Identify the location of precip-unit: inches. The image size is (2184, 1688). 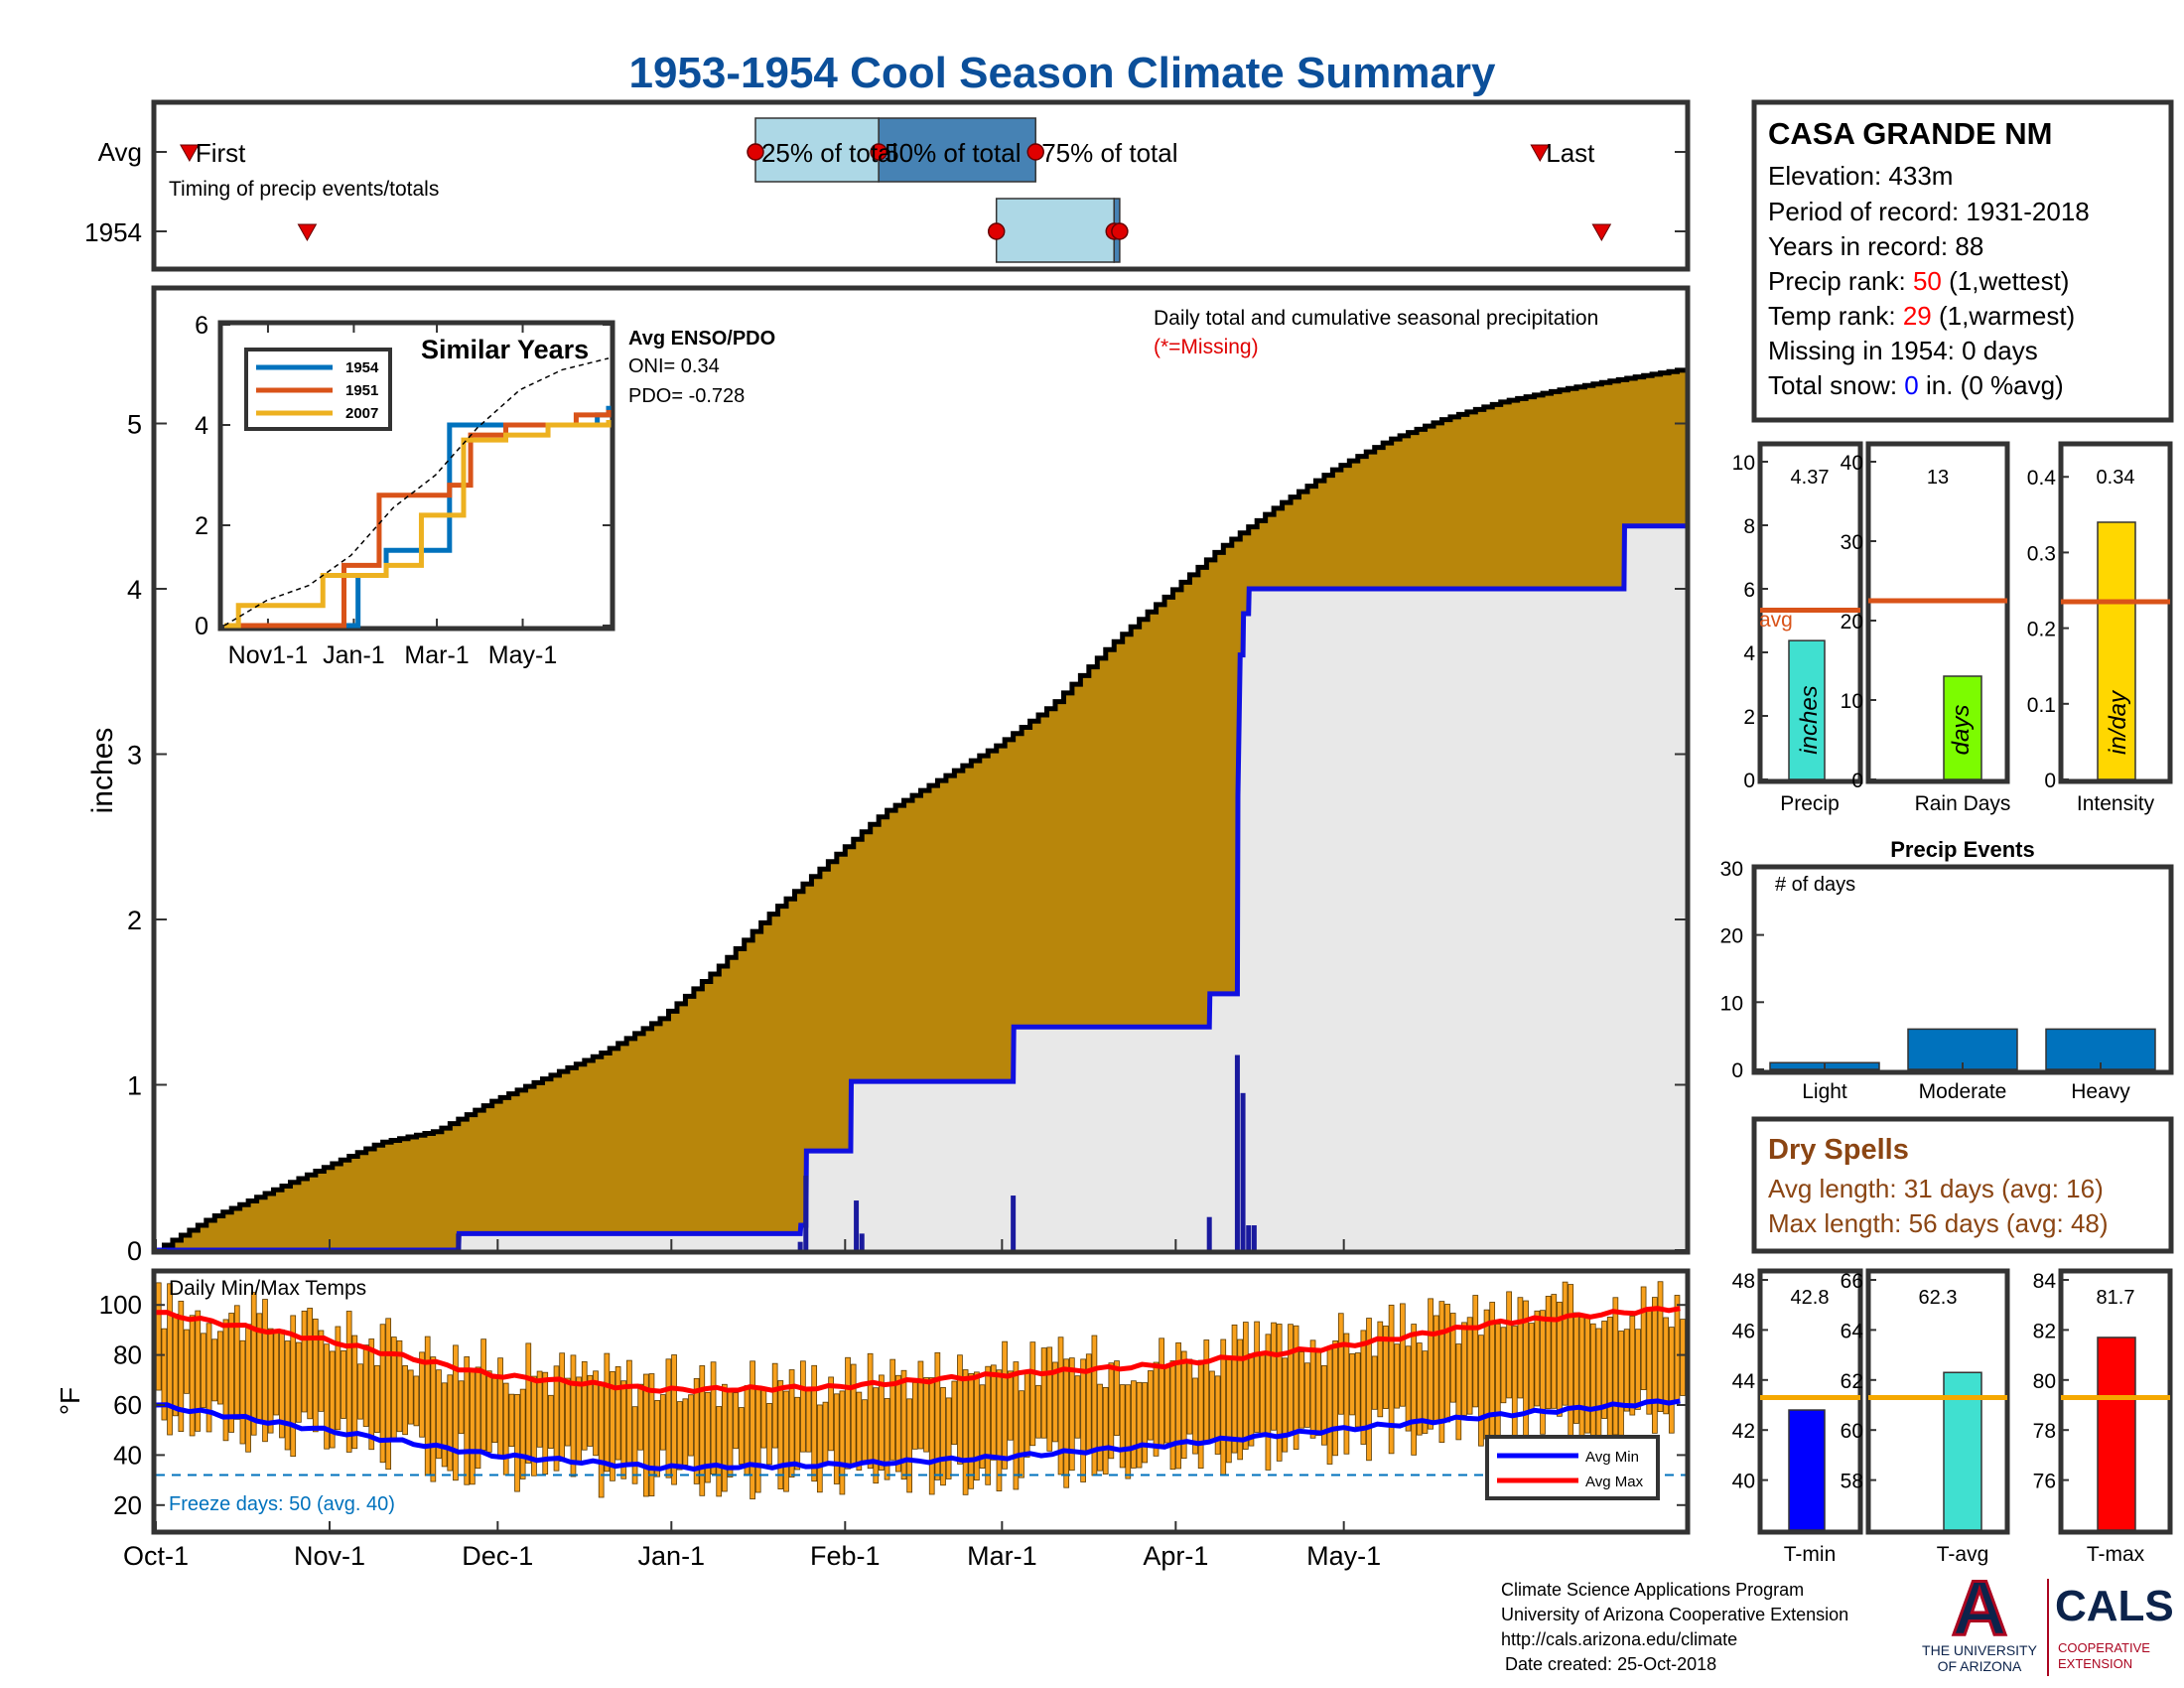
(1809, 719).